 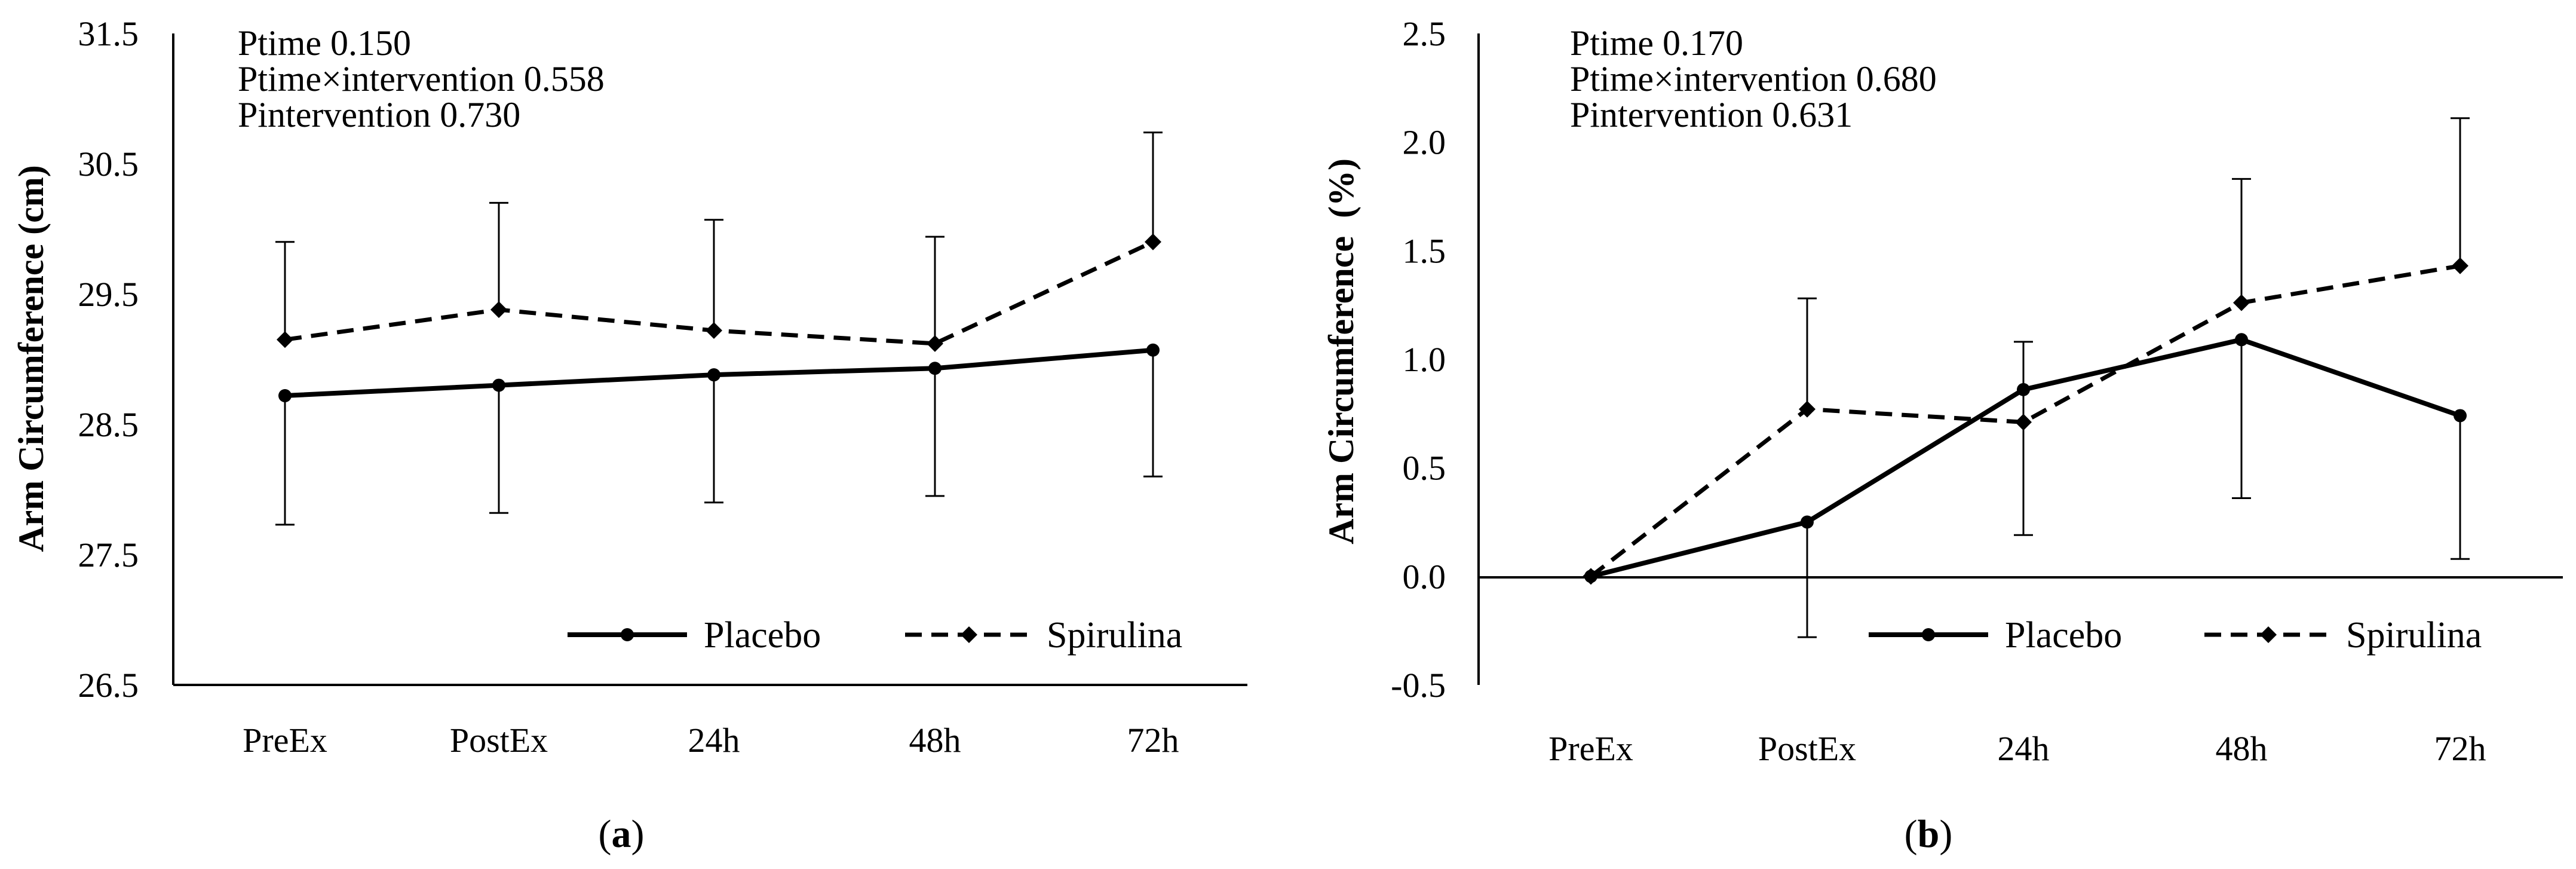 I want to click on panel-a-legend-placebo-marker, so click(x=627, y=634).